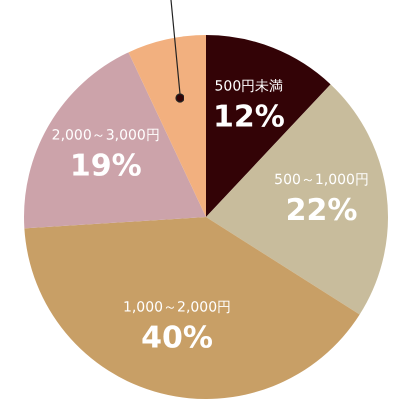 The height and width of the screenshot is (399, 412). Describe the element at coordinates (249, 86) in the screenshot. I see `slice-label: 500円未満` at that location.